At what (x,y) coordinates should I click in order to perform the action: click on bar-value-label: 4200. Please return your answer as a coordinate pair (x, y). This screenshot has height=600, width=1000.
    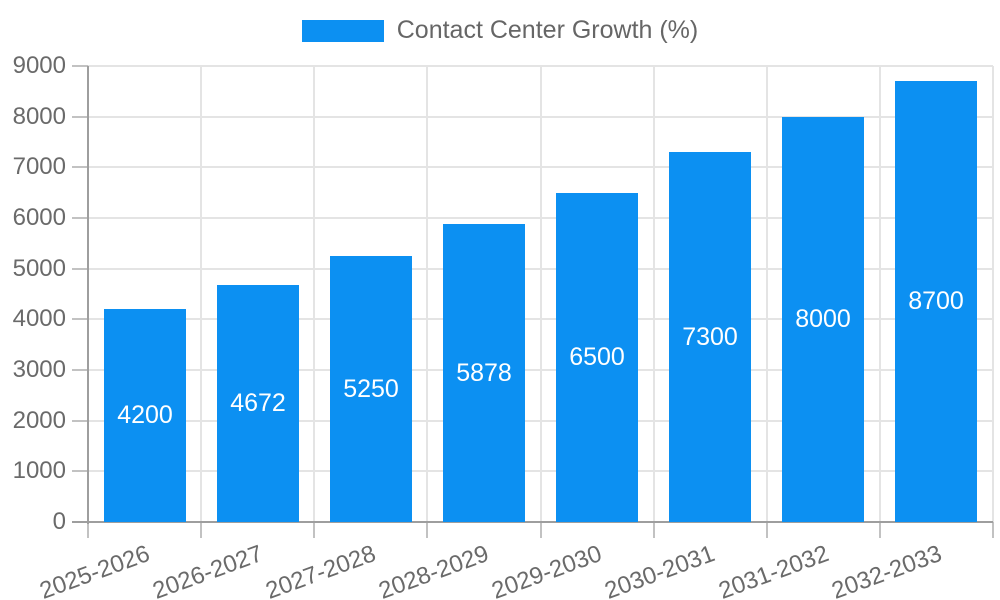
    Looking at the image, I should click on (145, 415).